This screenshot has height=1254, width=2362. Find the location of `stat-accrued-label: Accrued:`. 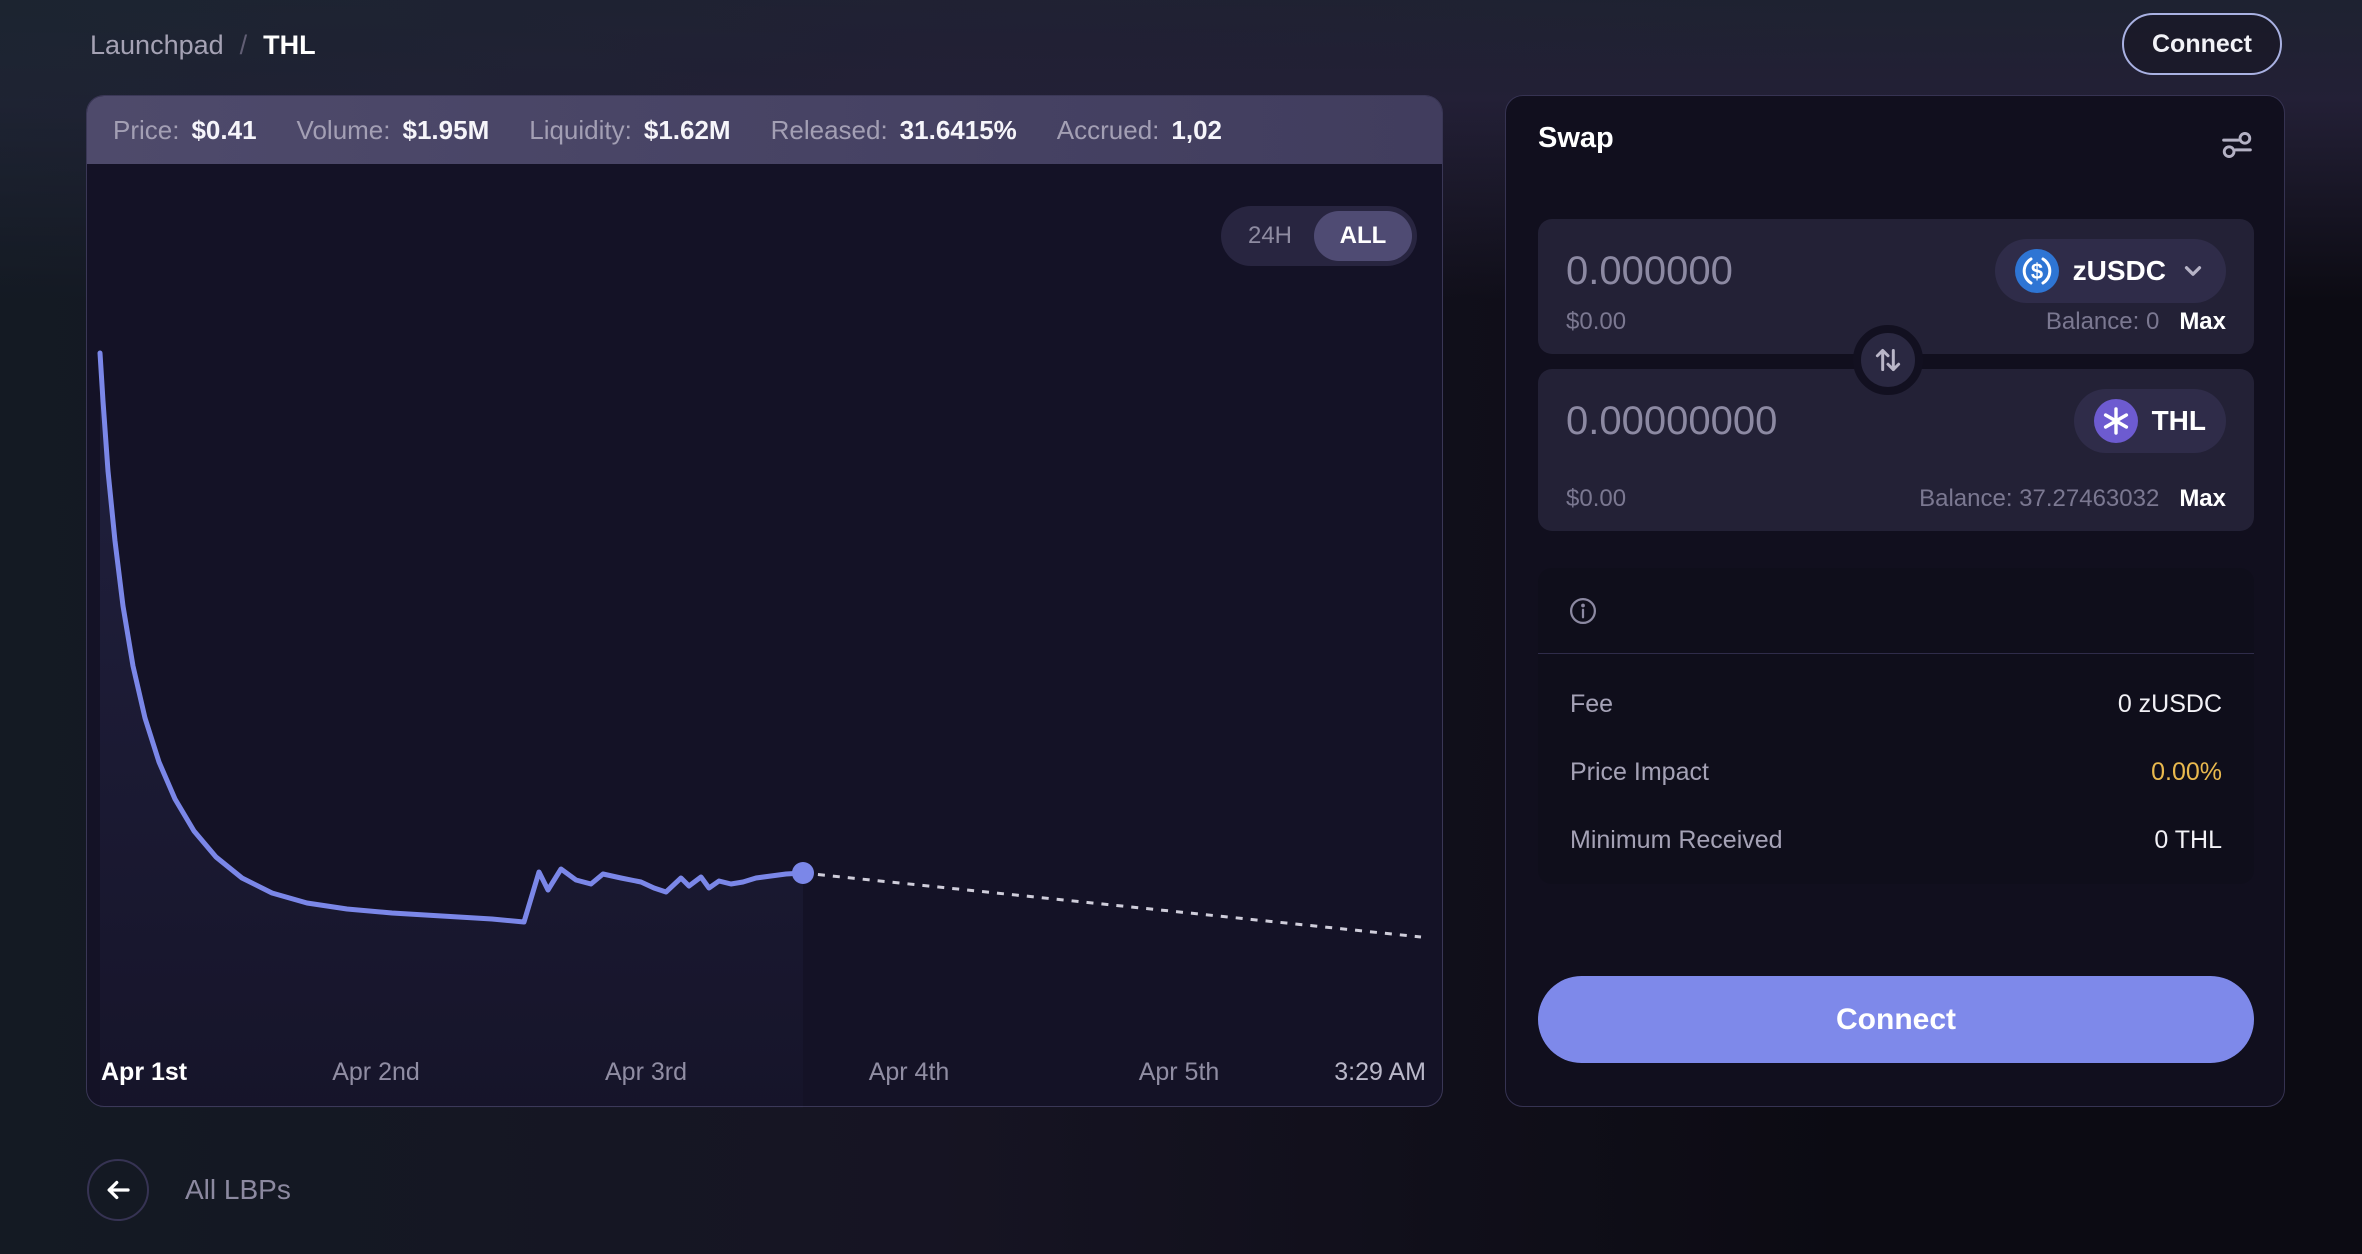

stat-accrued-label: Accrued: is located at coordinates (1108, 129).